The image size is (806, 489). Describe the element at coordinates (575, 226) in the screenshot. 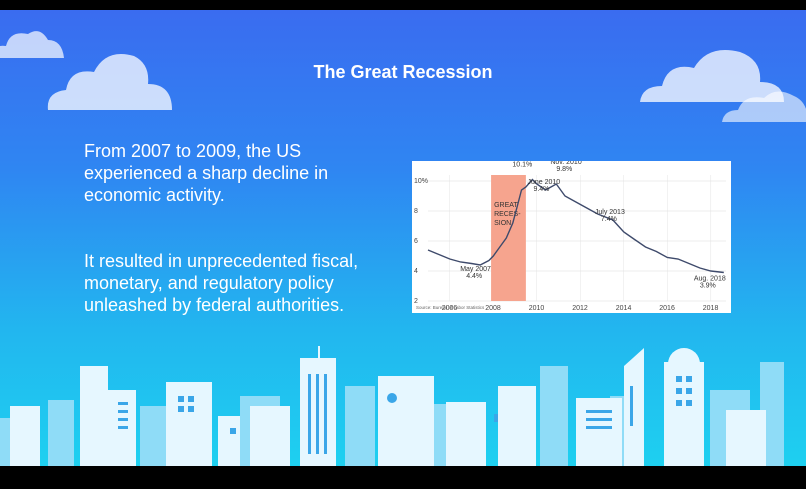

I see `unemployment-line` at that location.